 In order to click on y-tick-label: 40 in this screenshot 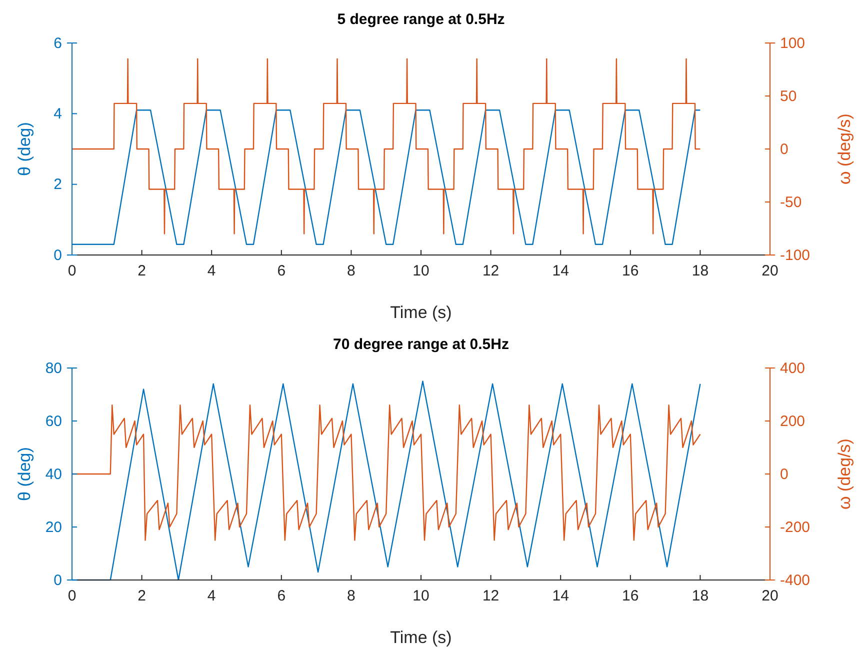, I will do `click(53, 474)`.